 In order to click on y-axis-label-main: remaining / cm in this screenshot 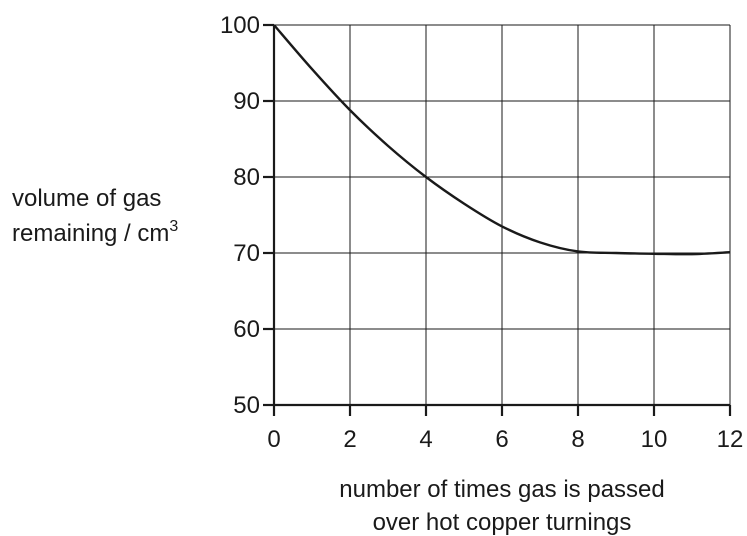, I will do `click(90, 233)`.